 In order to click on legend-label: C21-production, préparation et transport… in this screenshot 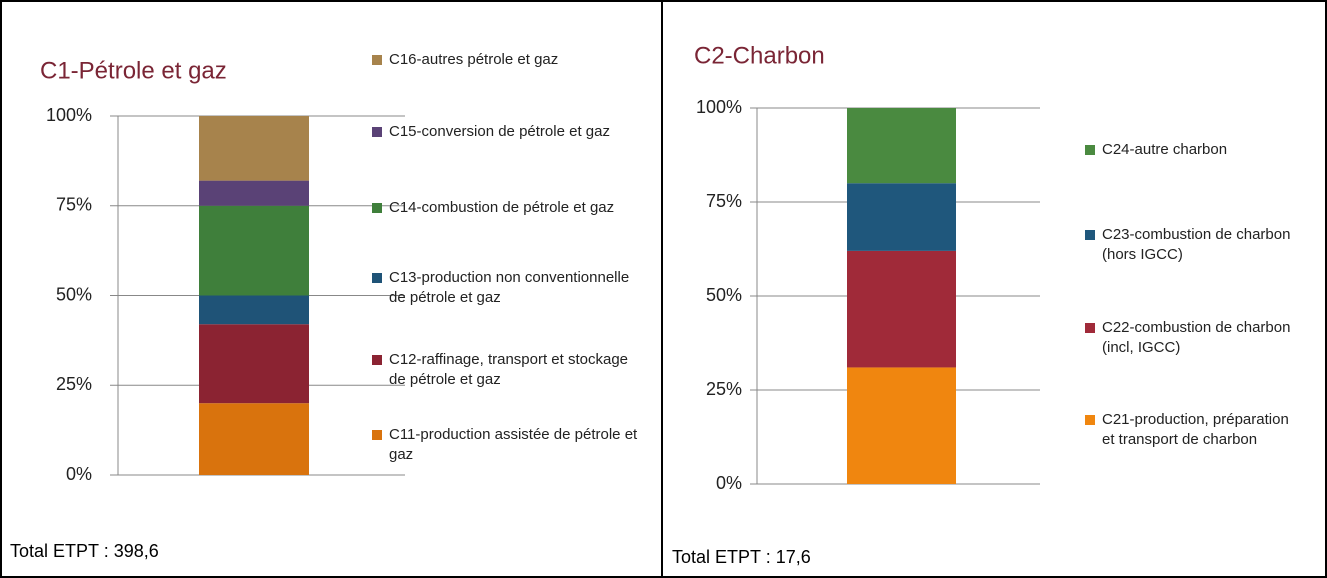, I will do `click(1195, 429)`.